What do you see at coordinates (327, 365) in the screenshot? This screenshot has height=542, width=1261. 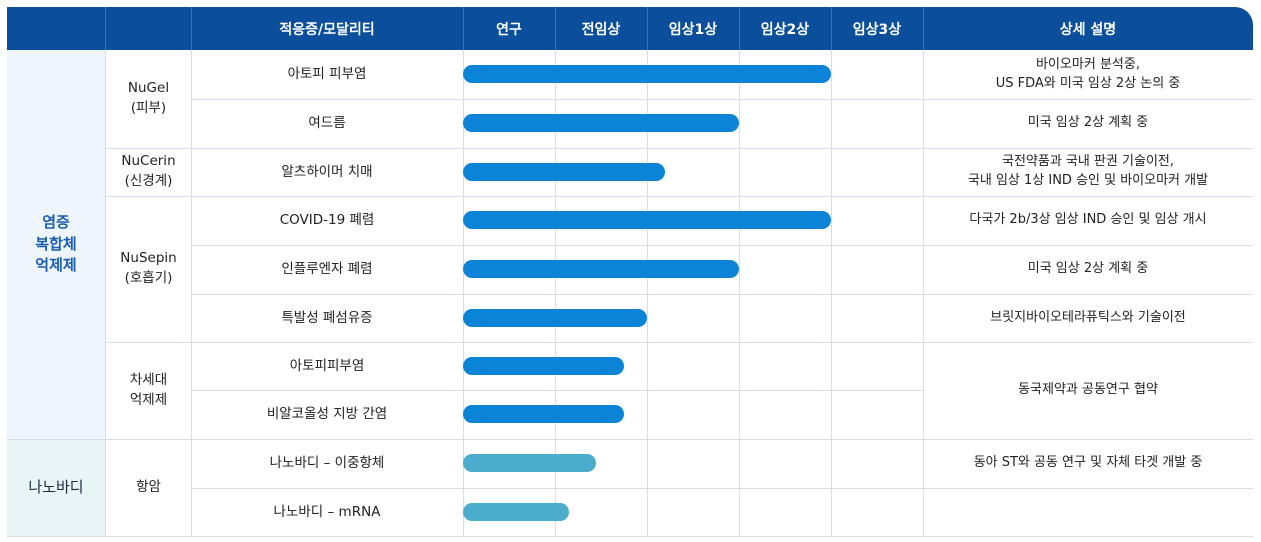 I see `indication-label: 아토피피부염` at bounding box center [327, 365].